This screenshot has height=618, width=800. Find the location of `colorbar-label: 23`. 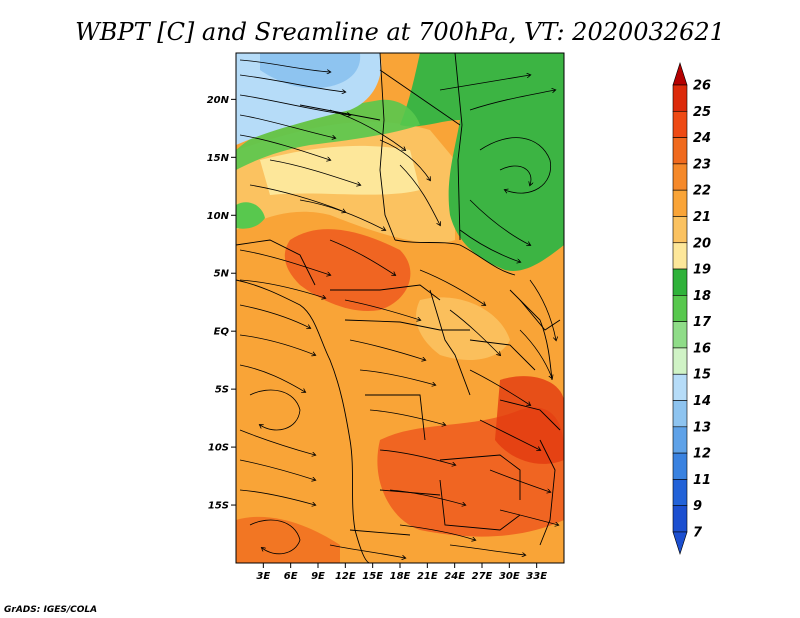

colorbar-label: 23 is located at coordinates (702, 164).